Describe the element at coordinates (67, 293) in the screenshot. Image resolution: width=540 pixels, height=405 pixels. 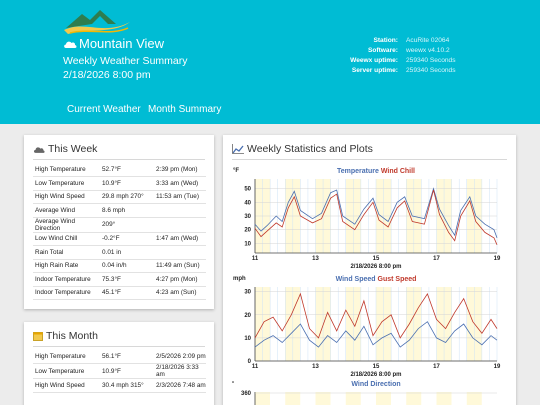
I see `week-label: Indoor Temperature` at that location.